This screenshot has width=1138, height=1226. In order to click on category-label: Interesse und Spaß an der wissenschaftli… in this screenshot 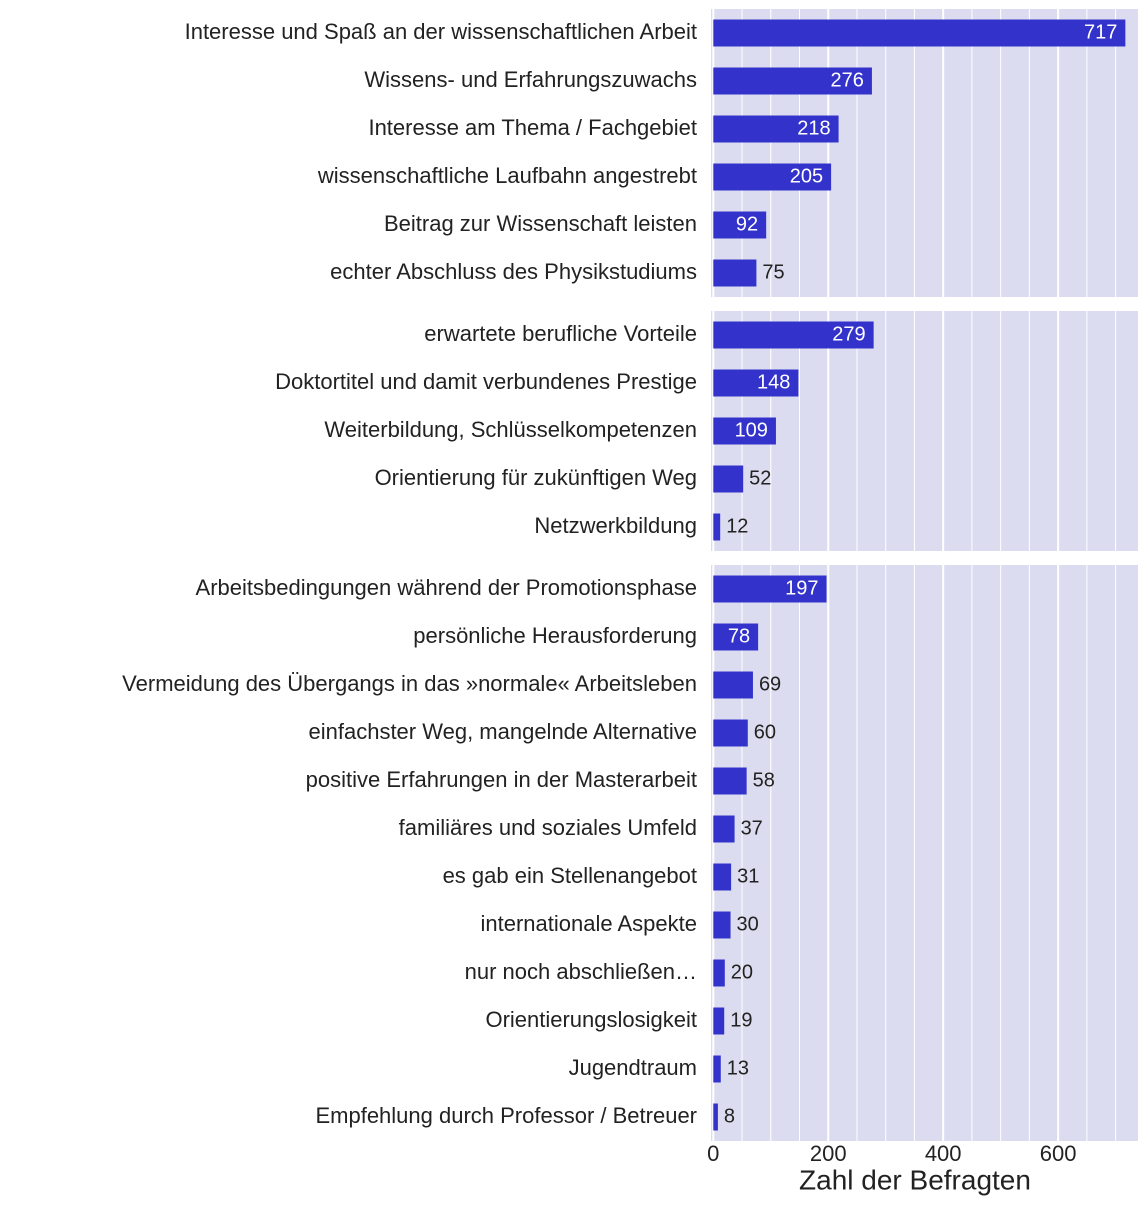, I will do `click(441, 31)`.